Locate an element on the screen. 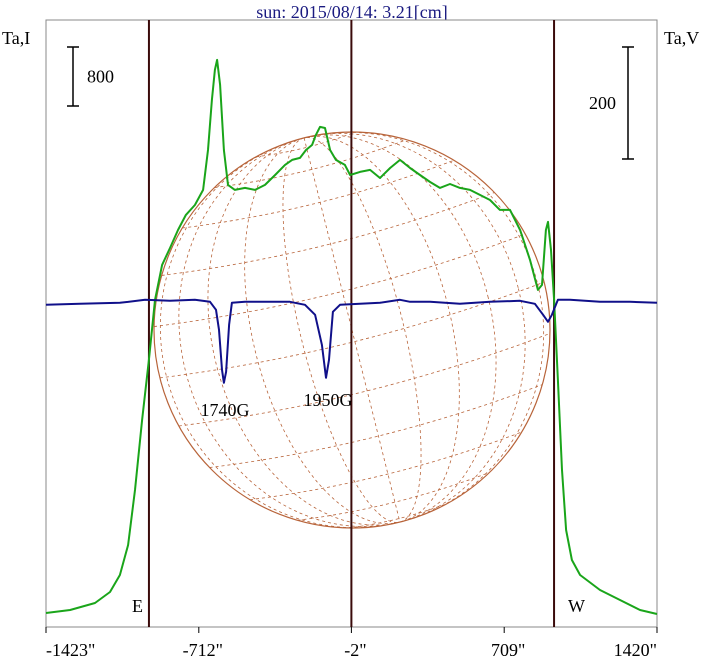 This screenshot has height=667, width=708. x-tick-label: 1420" is located at coordinates (635, 650).